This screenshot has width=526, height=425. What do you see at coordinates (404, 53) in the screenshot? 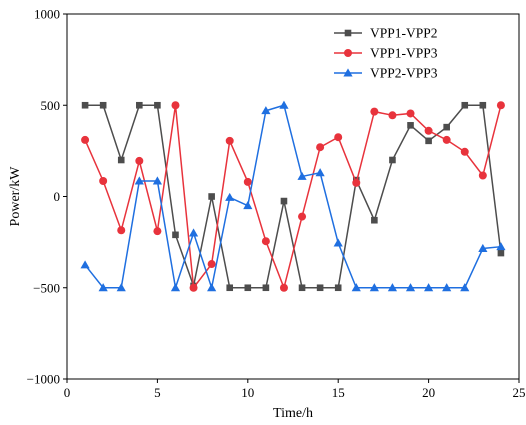
I see `legend-entry: VPP1-VPP3` at bounding box center [404, 53].